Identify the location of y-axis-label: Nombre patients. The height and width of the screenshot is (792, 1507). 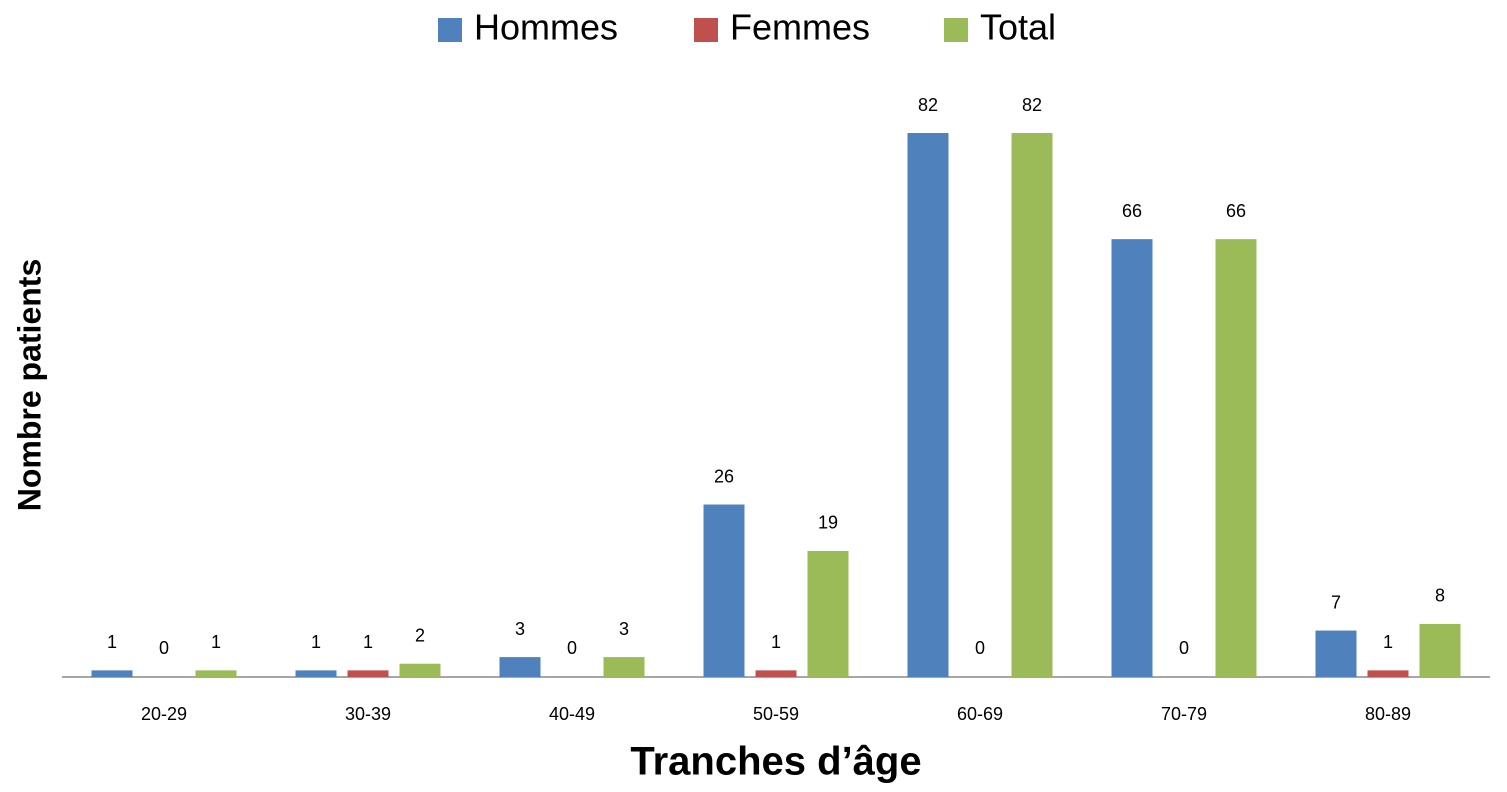
(29, 385).